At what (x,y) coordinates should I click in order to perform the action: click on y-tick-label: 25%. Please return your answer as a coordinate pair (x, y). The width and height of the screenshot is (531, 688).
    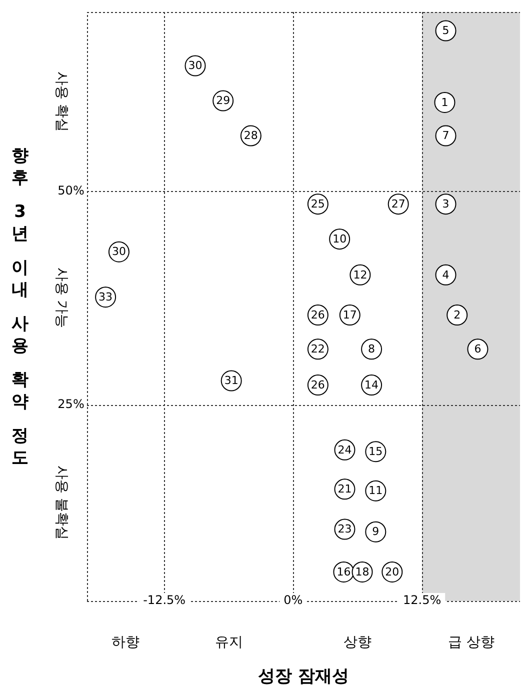
    Looking at the image, I should click on (71, 403).